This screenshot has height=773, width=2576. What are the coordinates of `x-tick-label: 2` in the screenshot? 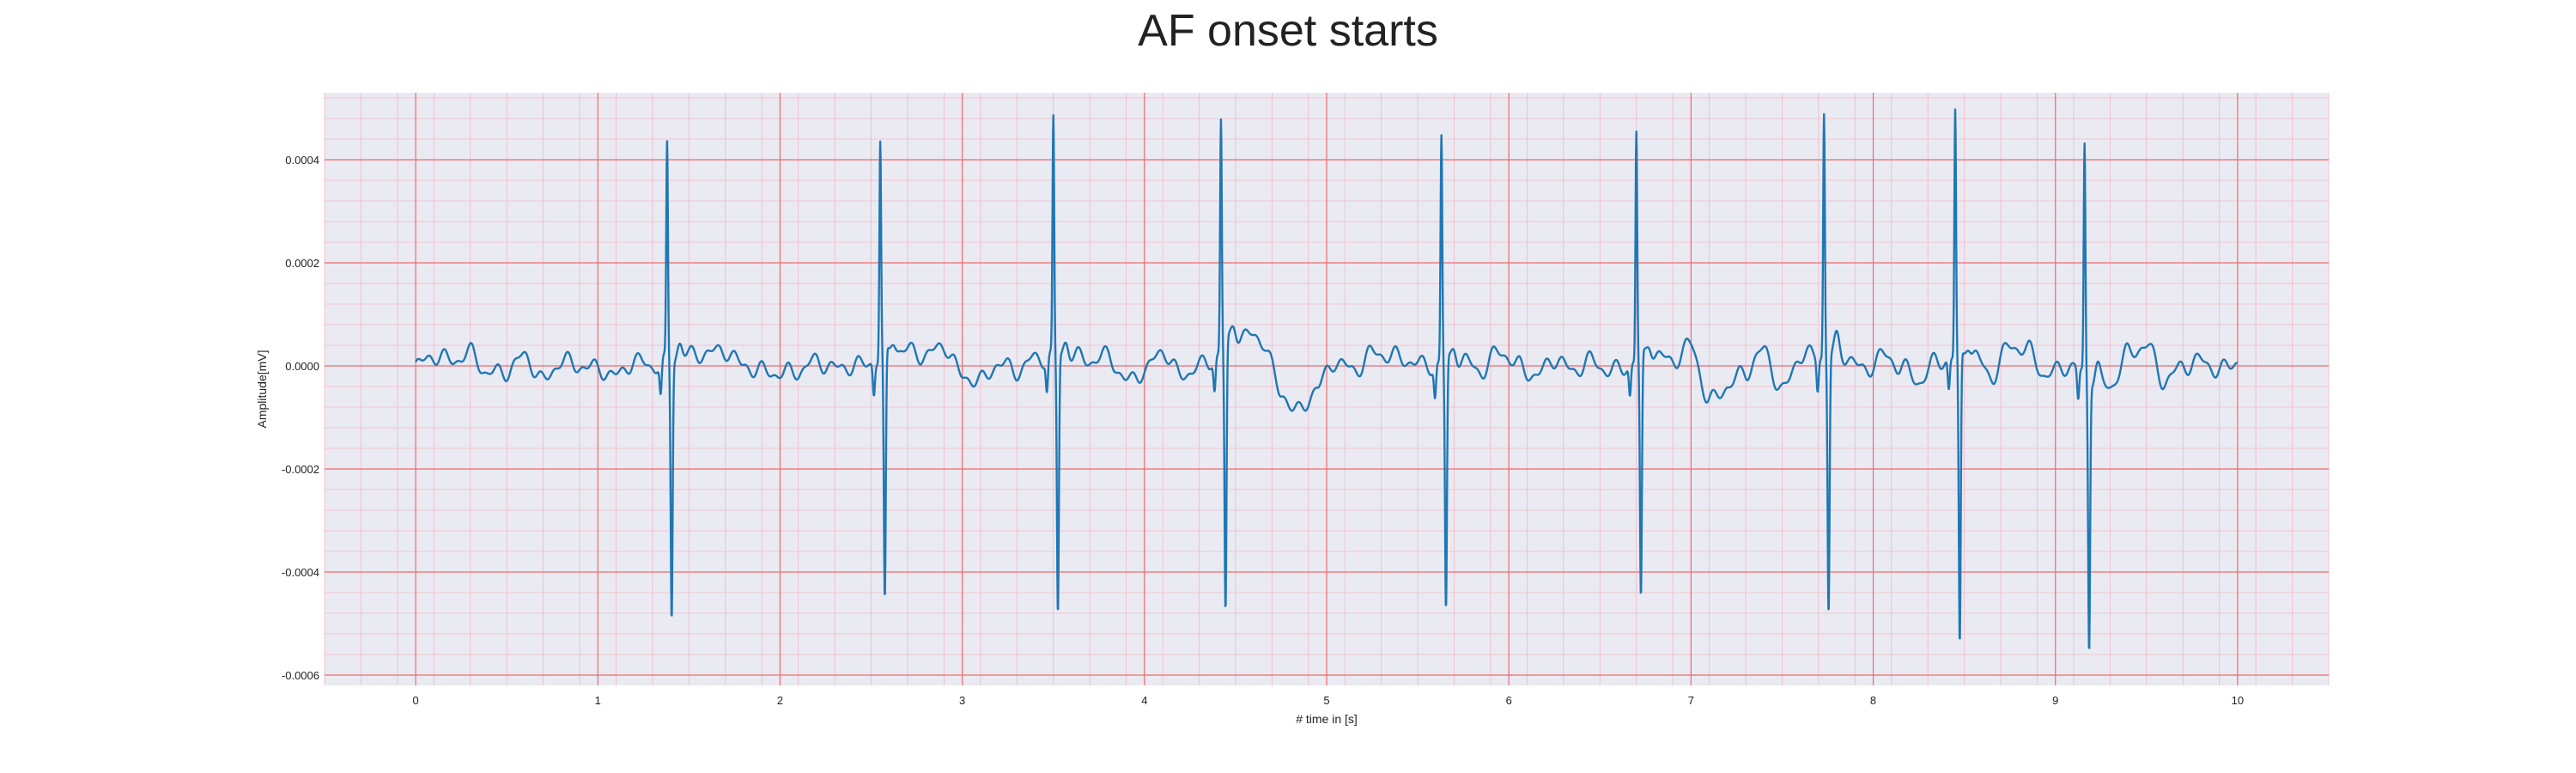 It's located at (780, 700).